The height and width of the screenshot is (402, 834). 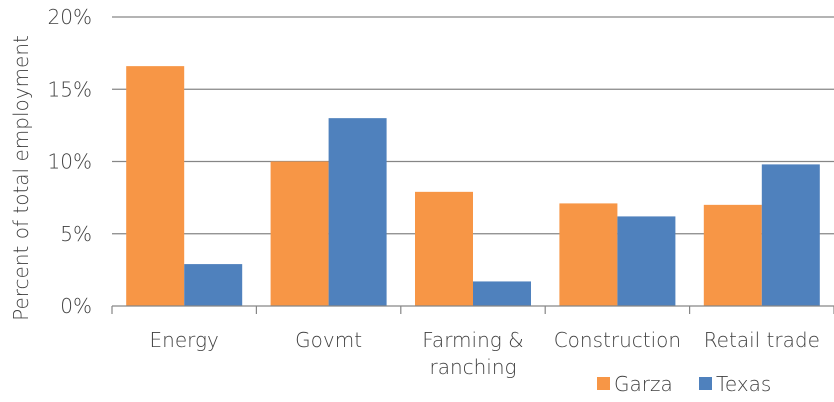 I want to click on legend: Garza Texas, so click(x=684, y=384).